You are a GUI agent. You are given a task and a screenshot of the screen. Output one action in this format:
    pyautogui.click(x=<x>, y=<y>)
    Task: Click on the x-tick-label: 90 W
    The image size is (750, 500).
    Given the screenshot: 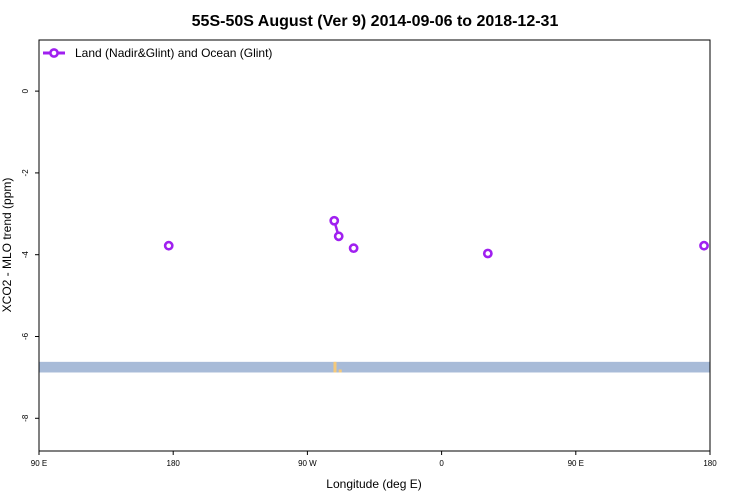 What is the action you would take?
    pyautogui.click(x=307, y=463)
    